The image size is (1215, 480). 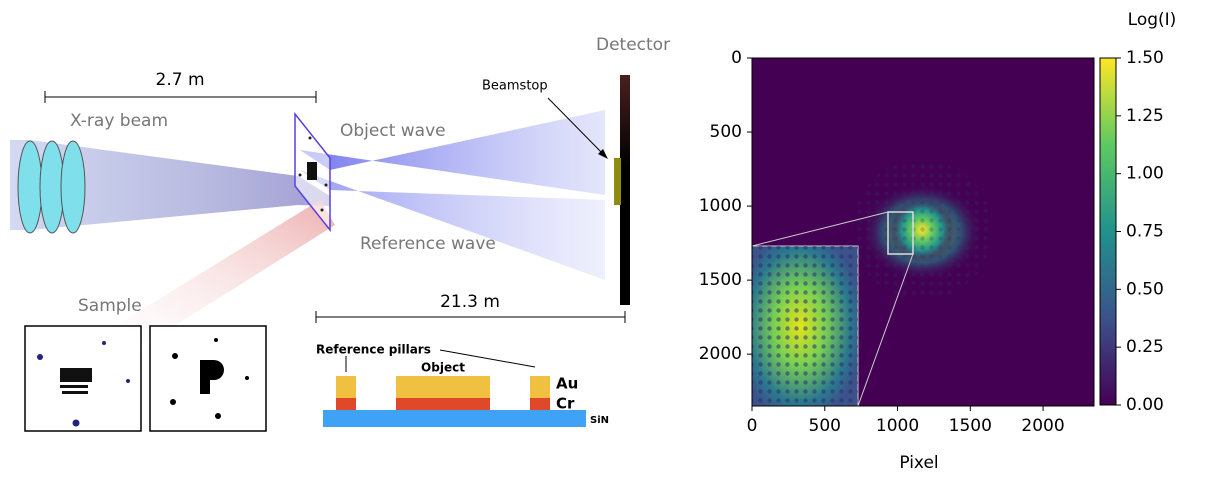 I want to click on sample-label: Sample, so click(x=110, y=306).